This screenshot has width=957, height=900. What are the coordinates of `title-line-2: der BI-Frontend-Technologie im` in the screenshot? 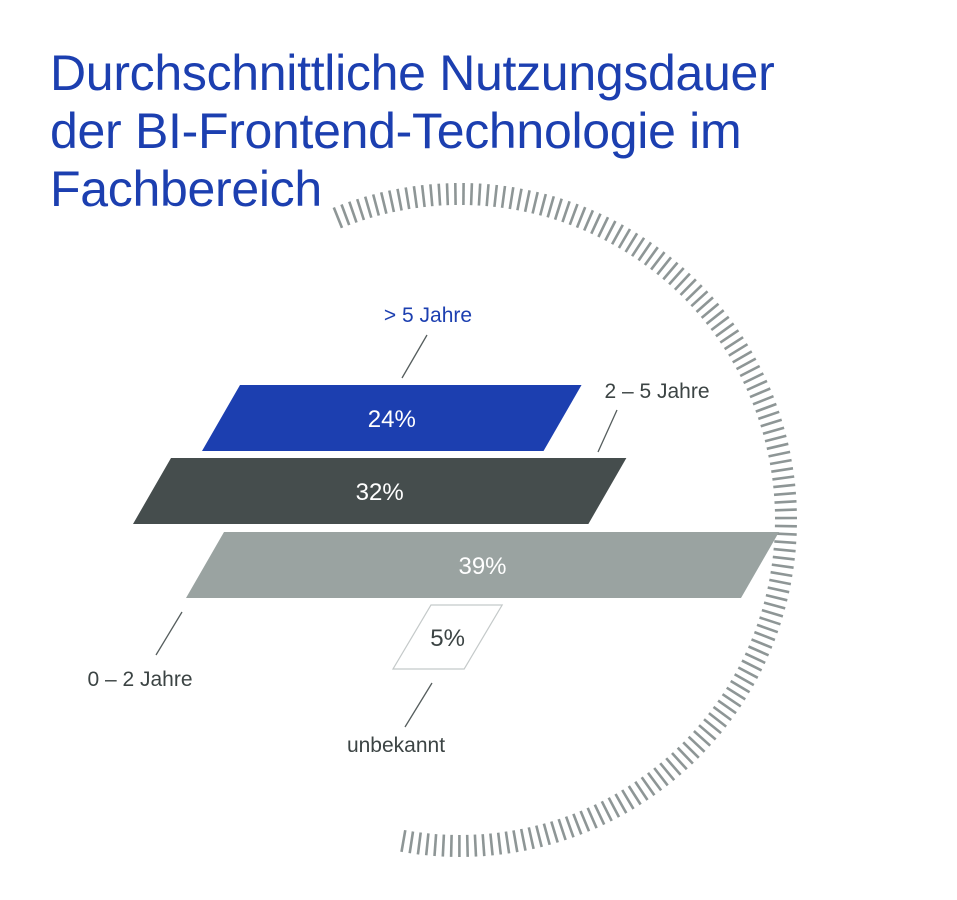 It's located at (396, 131).